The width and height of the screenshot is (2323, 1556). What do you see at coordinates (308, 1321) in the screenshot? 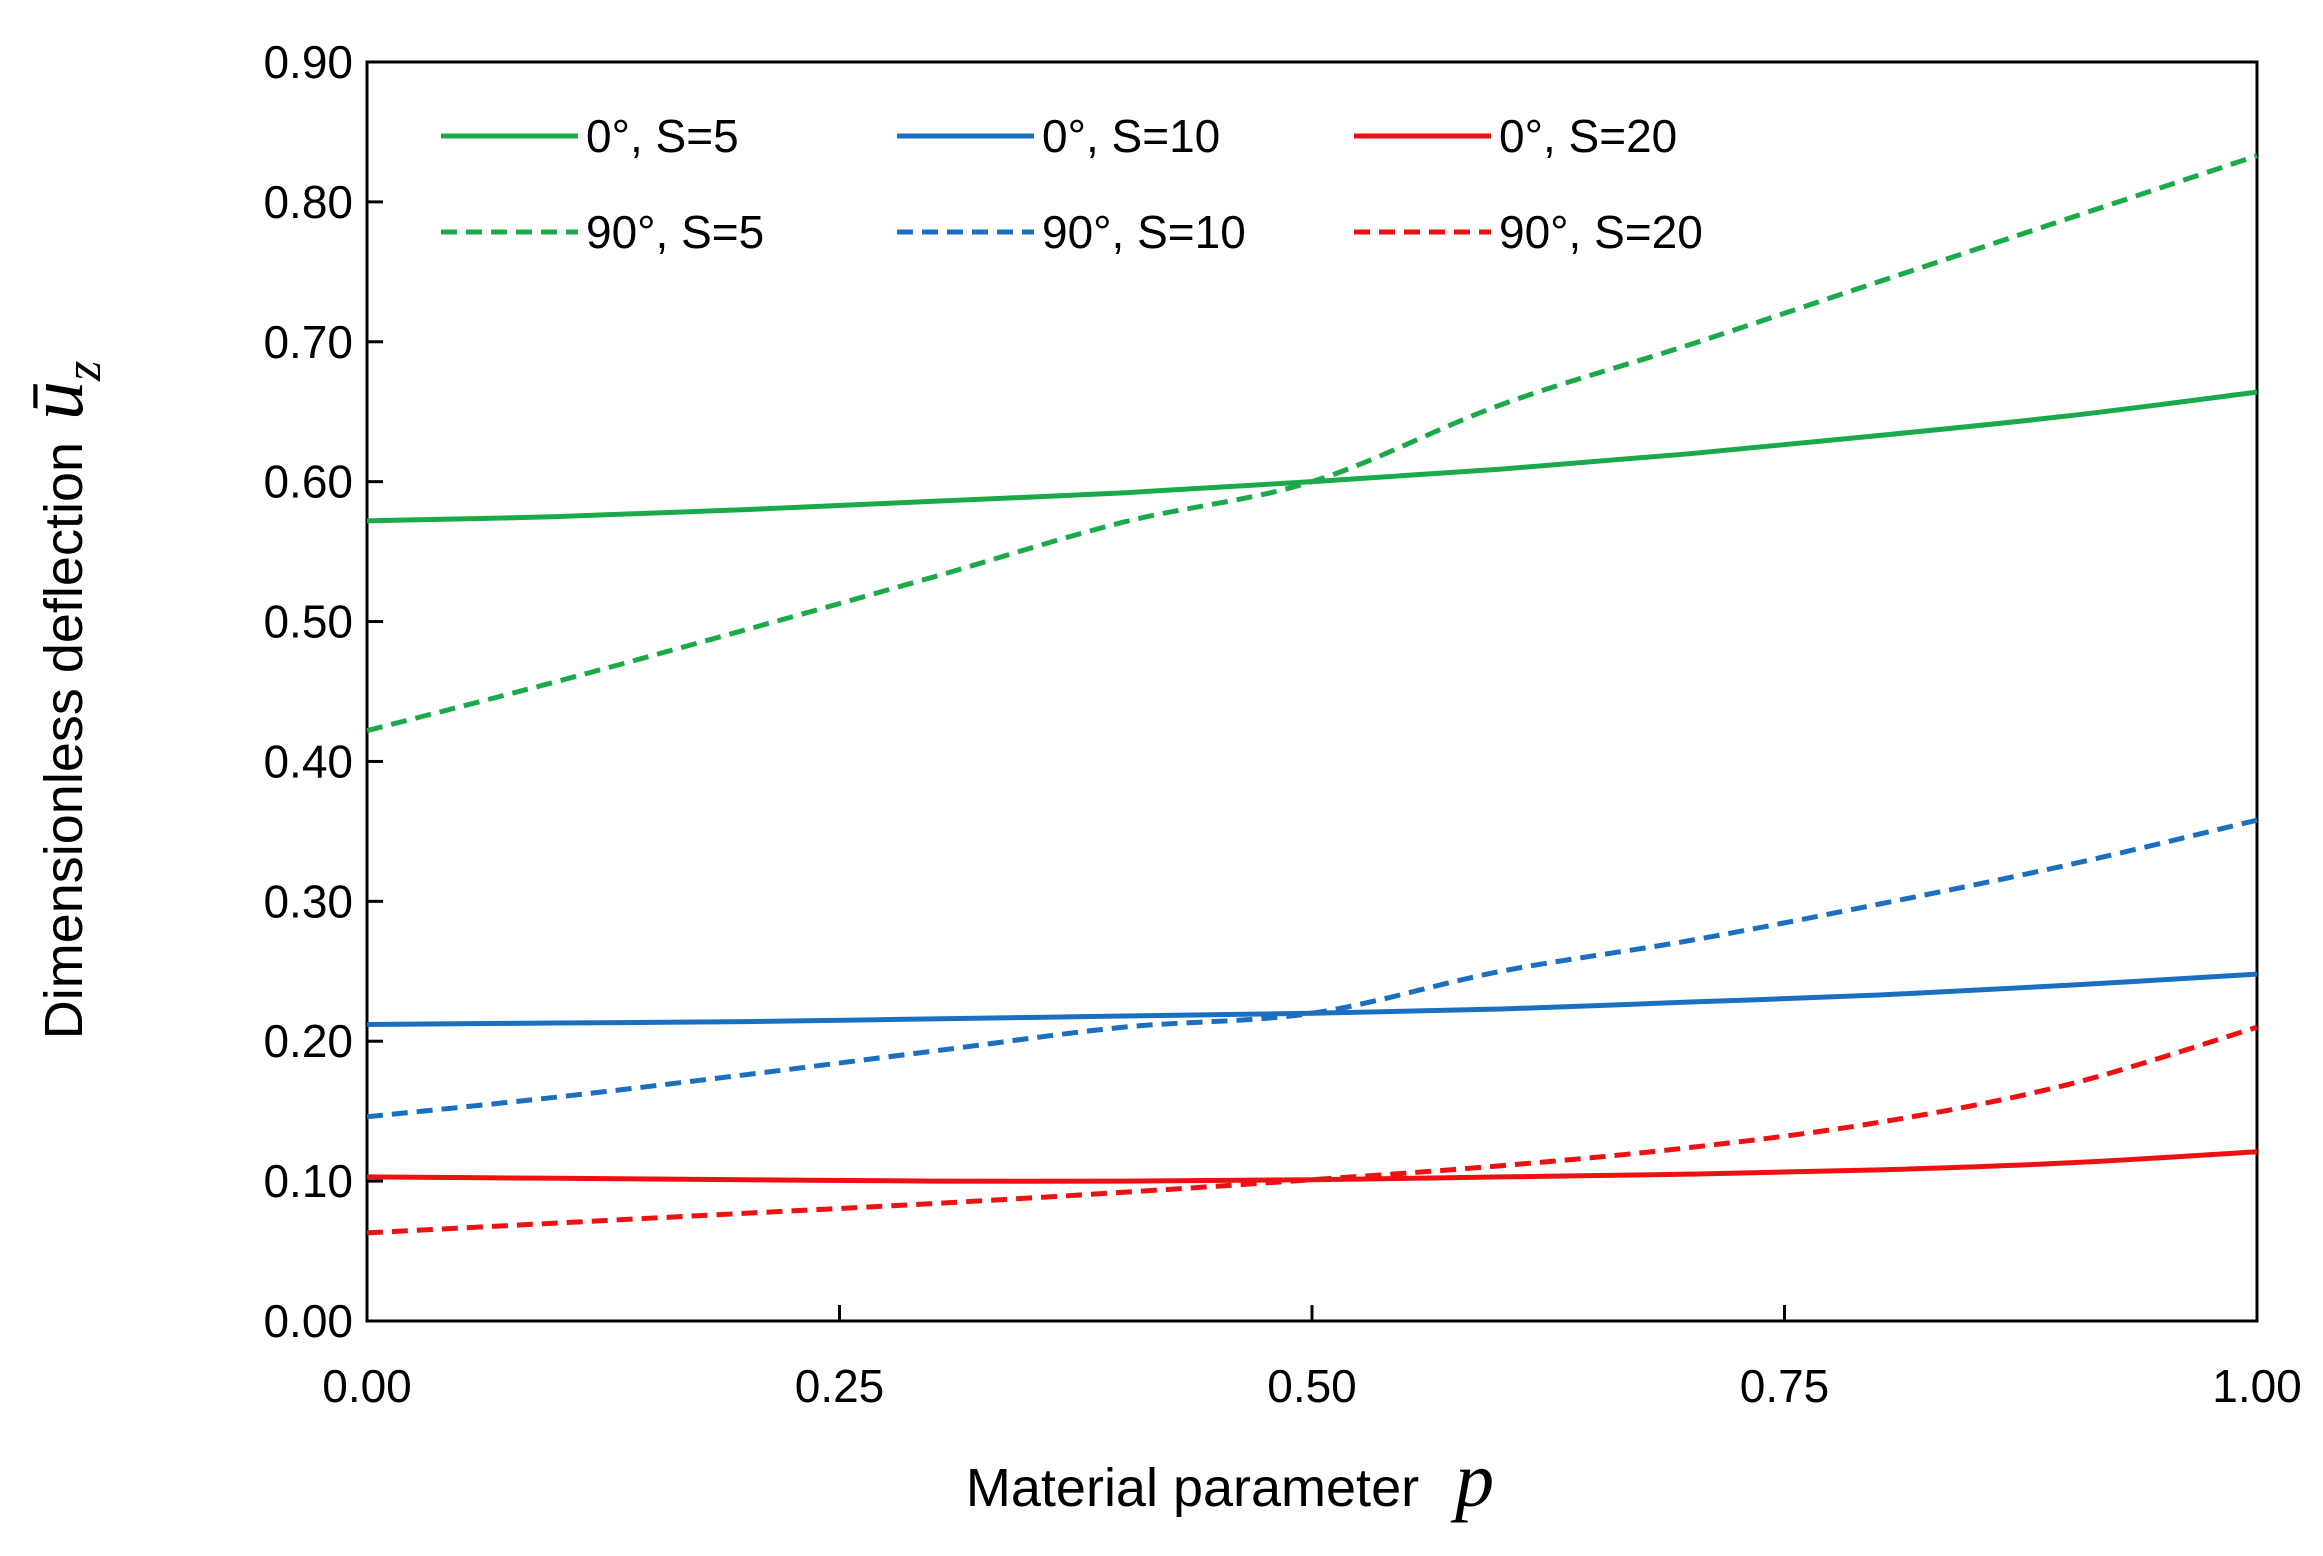
I see `y-tick-label: 0.00` at bounding box center [308, 1321].